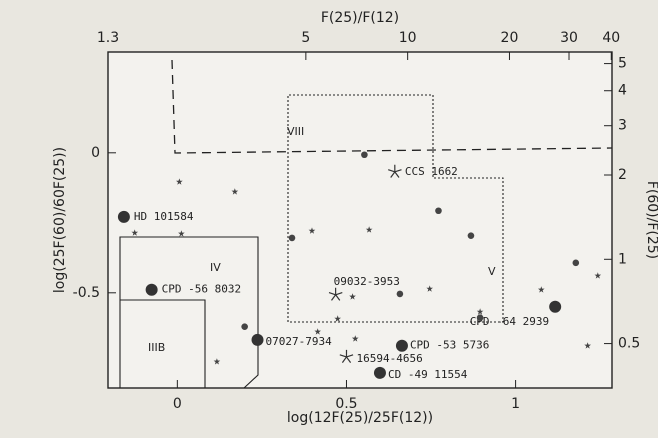  Describe the element at coordinates (367, 281) in the screenshot. I see `point-label: 09032-3953` at that location.